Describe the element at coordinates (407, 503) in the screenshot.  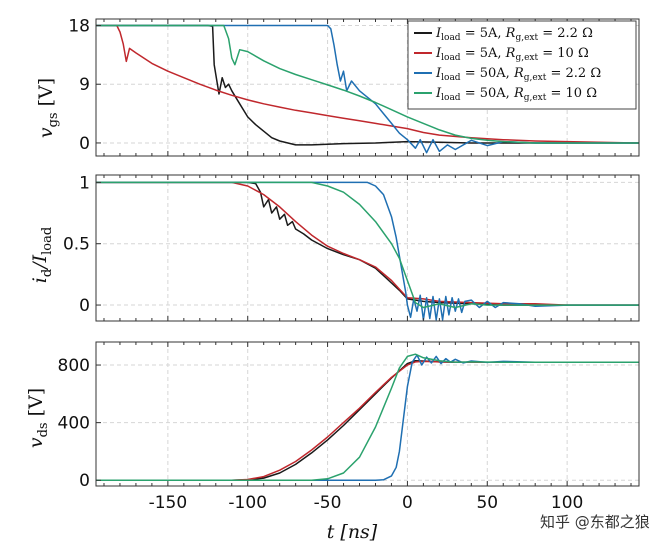
I see `x-tick-label: 0` at that location.